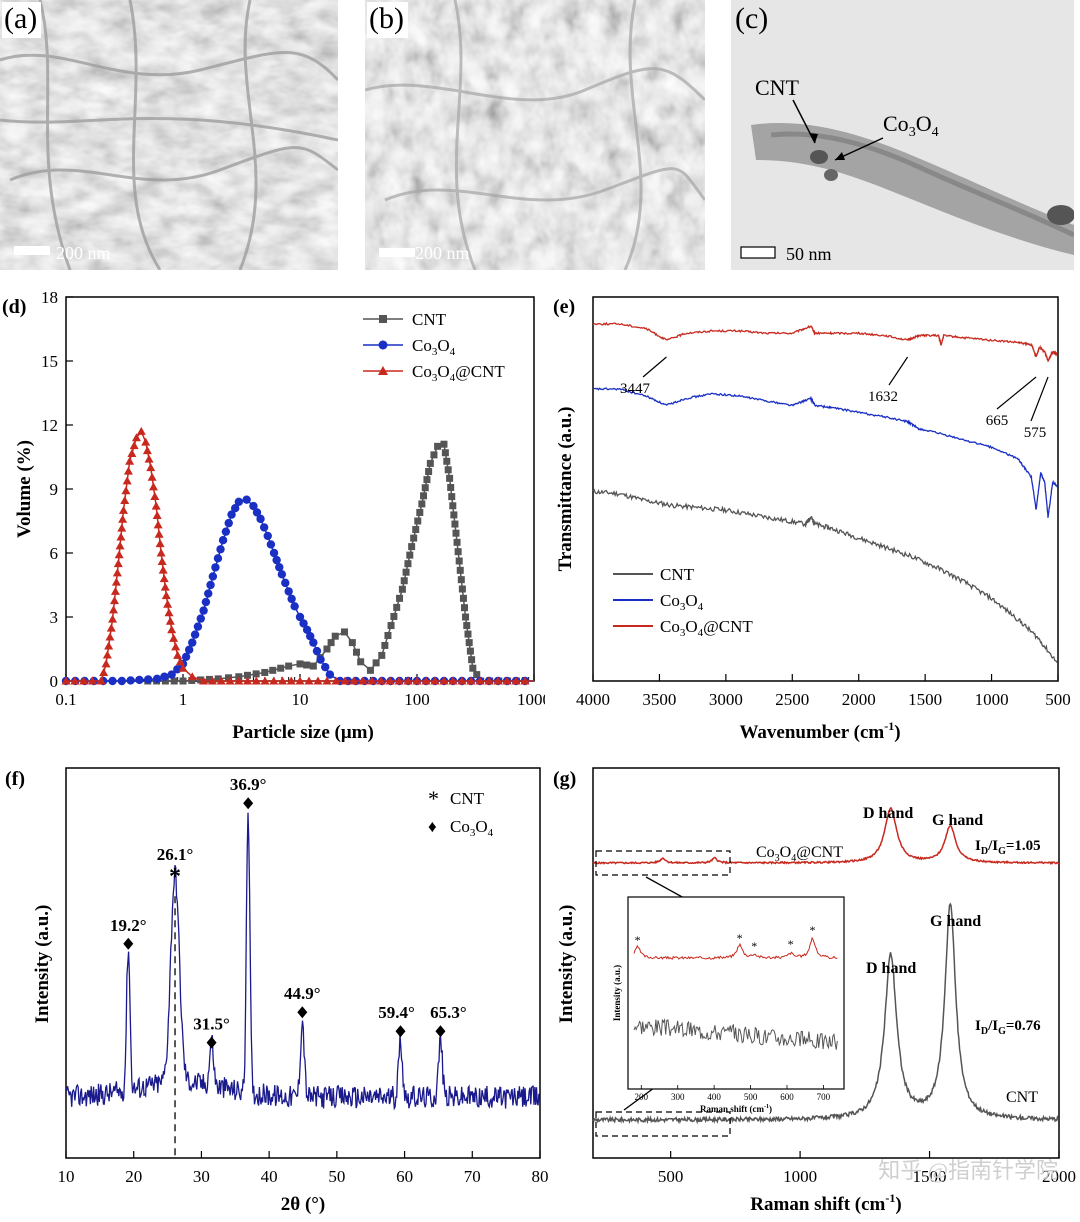  I want to click on y-tick-label: 12, so click(49, 425).